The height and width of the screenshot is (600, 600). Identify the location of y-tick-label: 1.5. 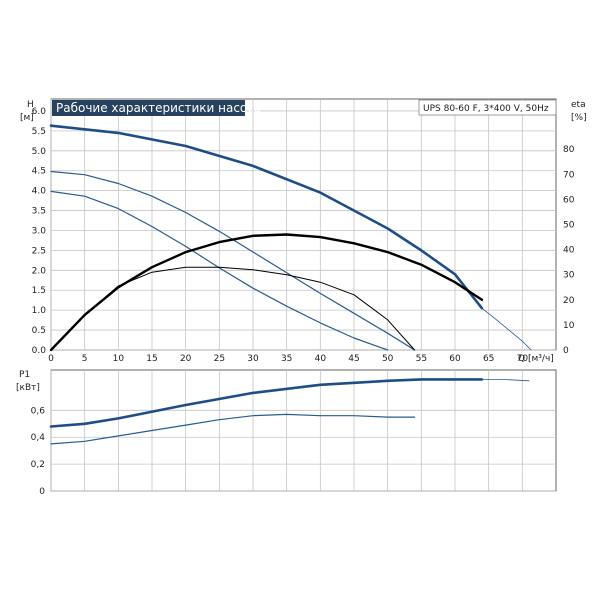
(39, 291).